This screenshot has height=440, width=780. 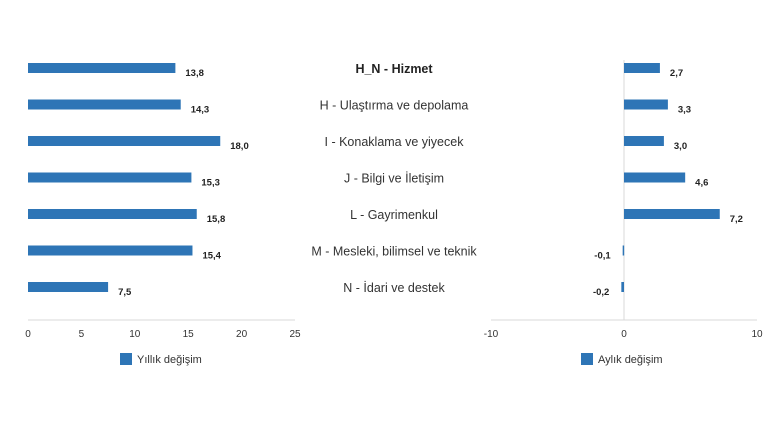 I want to click on annual-data-label: 15,4, so click(x=211, y=256).